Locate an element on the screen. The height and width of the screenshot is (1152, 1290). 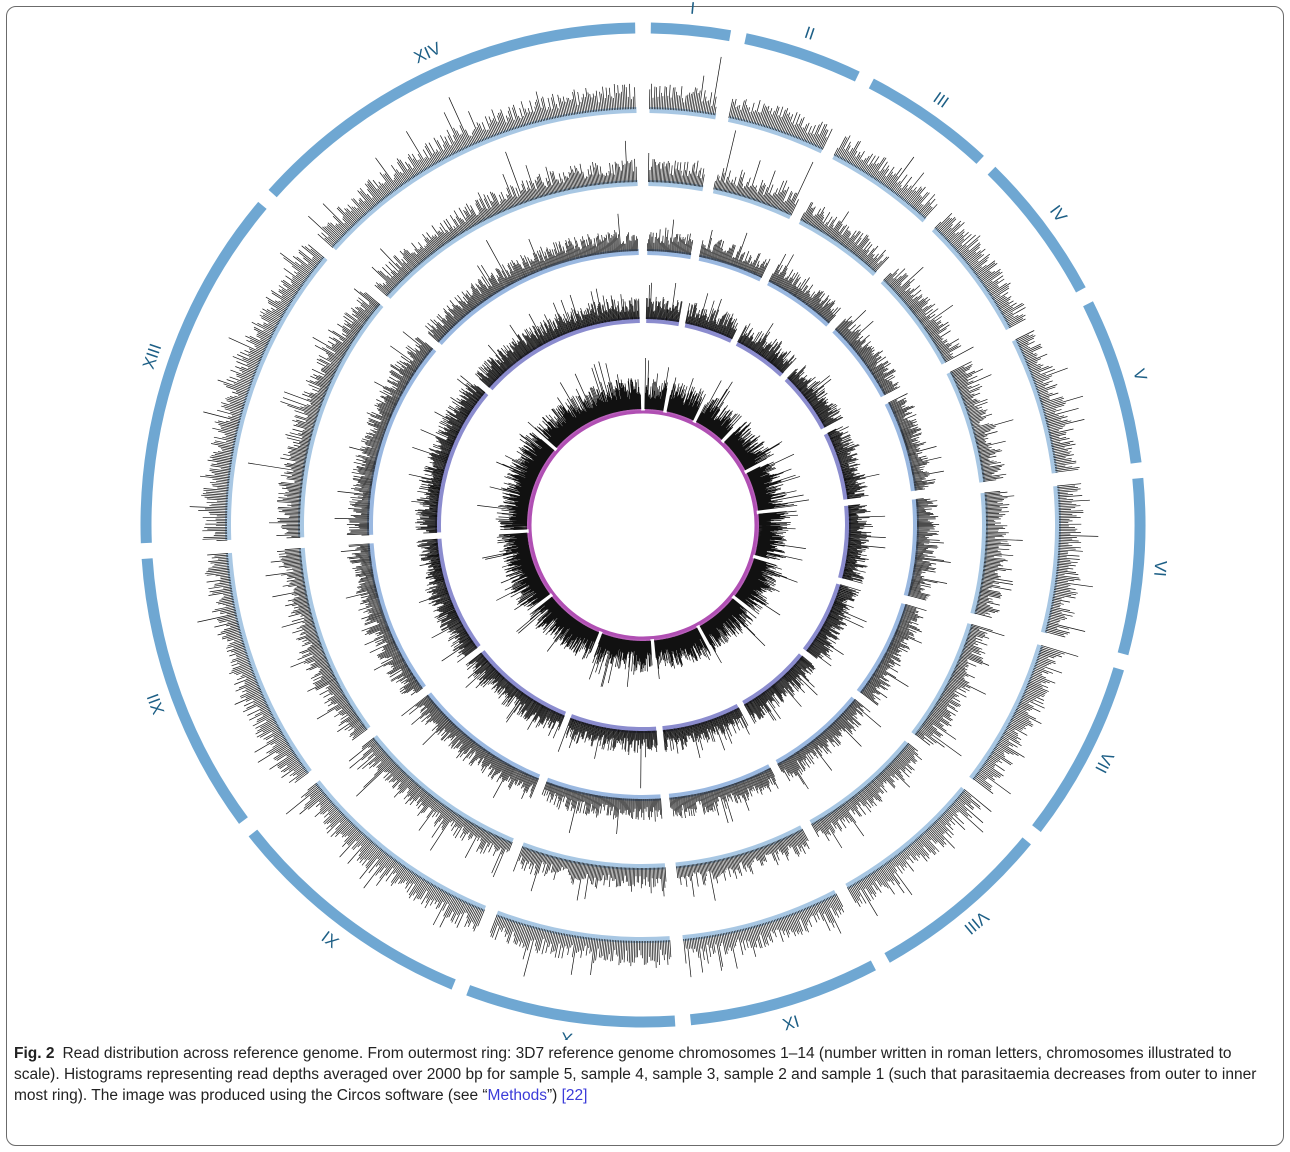
chromosome-label-ii: II is located at coordinates (809, 33).